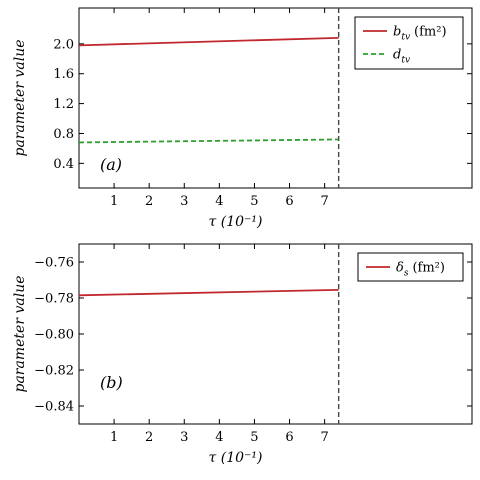 This screenshot has height=480, width=480. I want to click on panel-label: (a), so click(111, 164).